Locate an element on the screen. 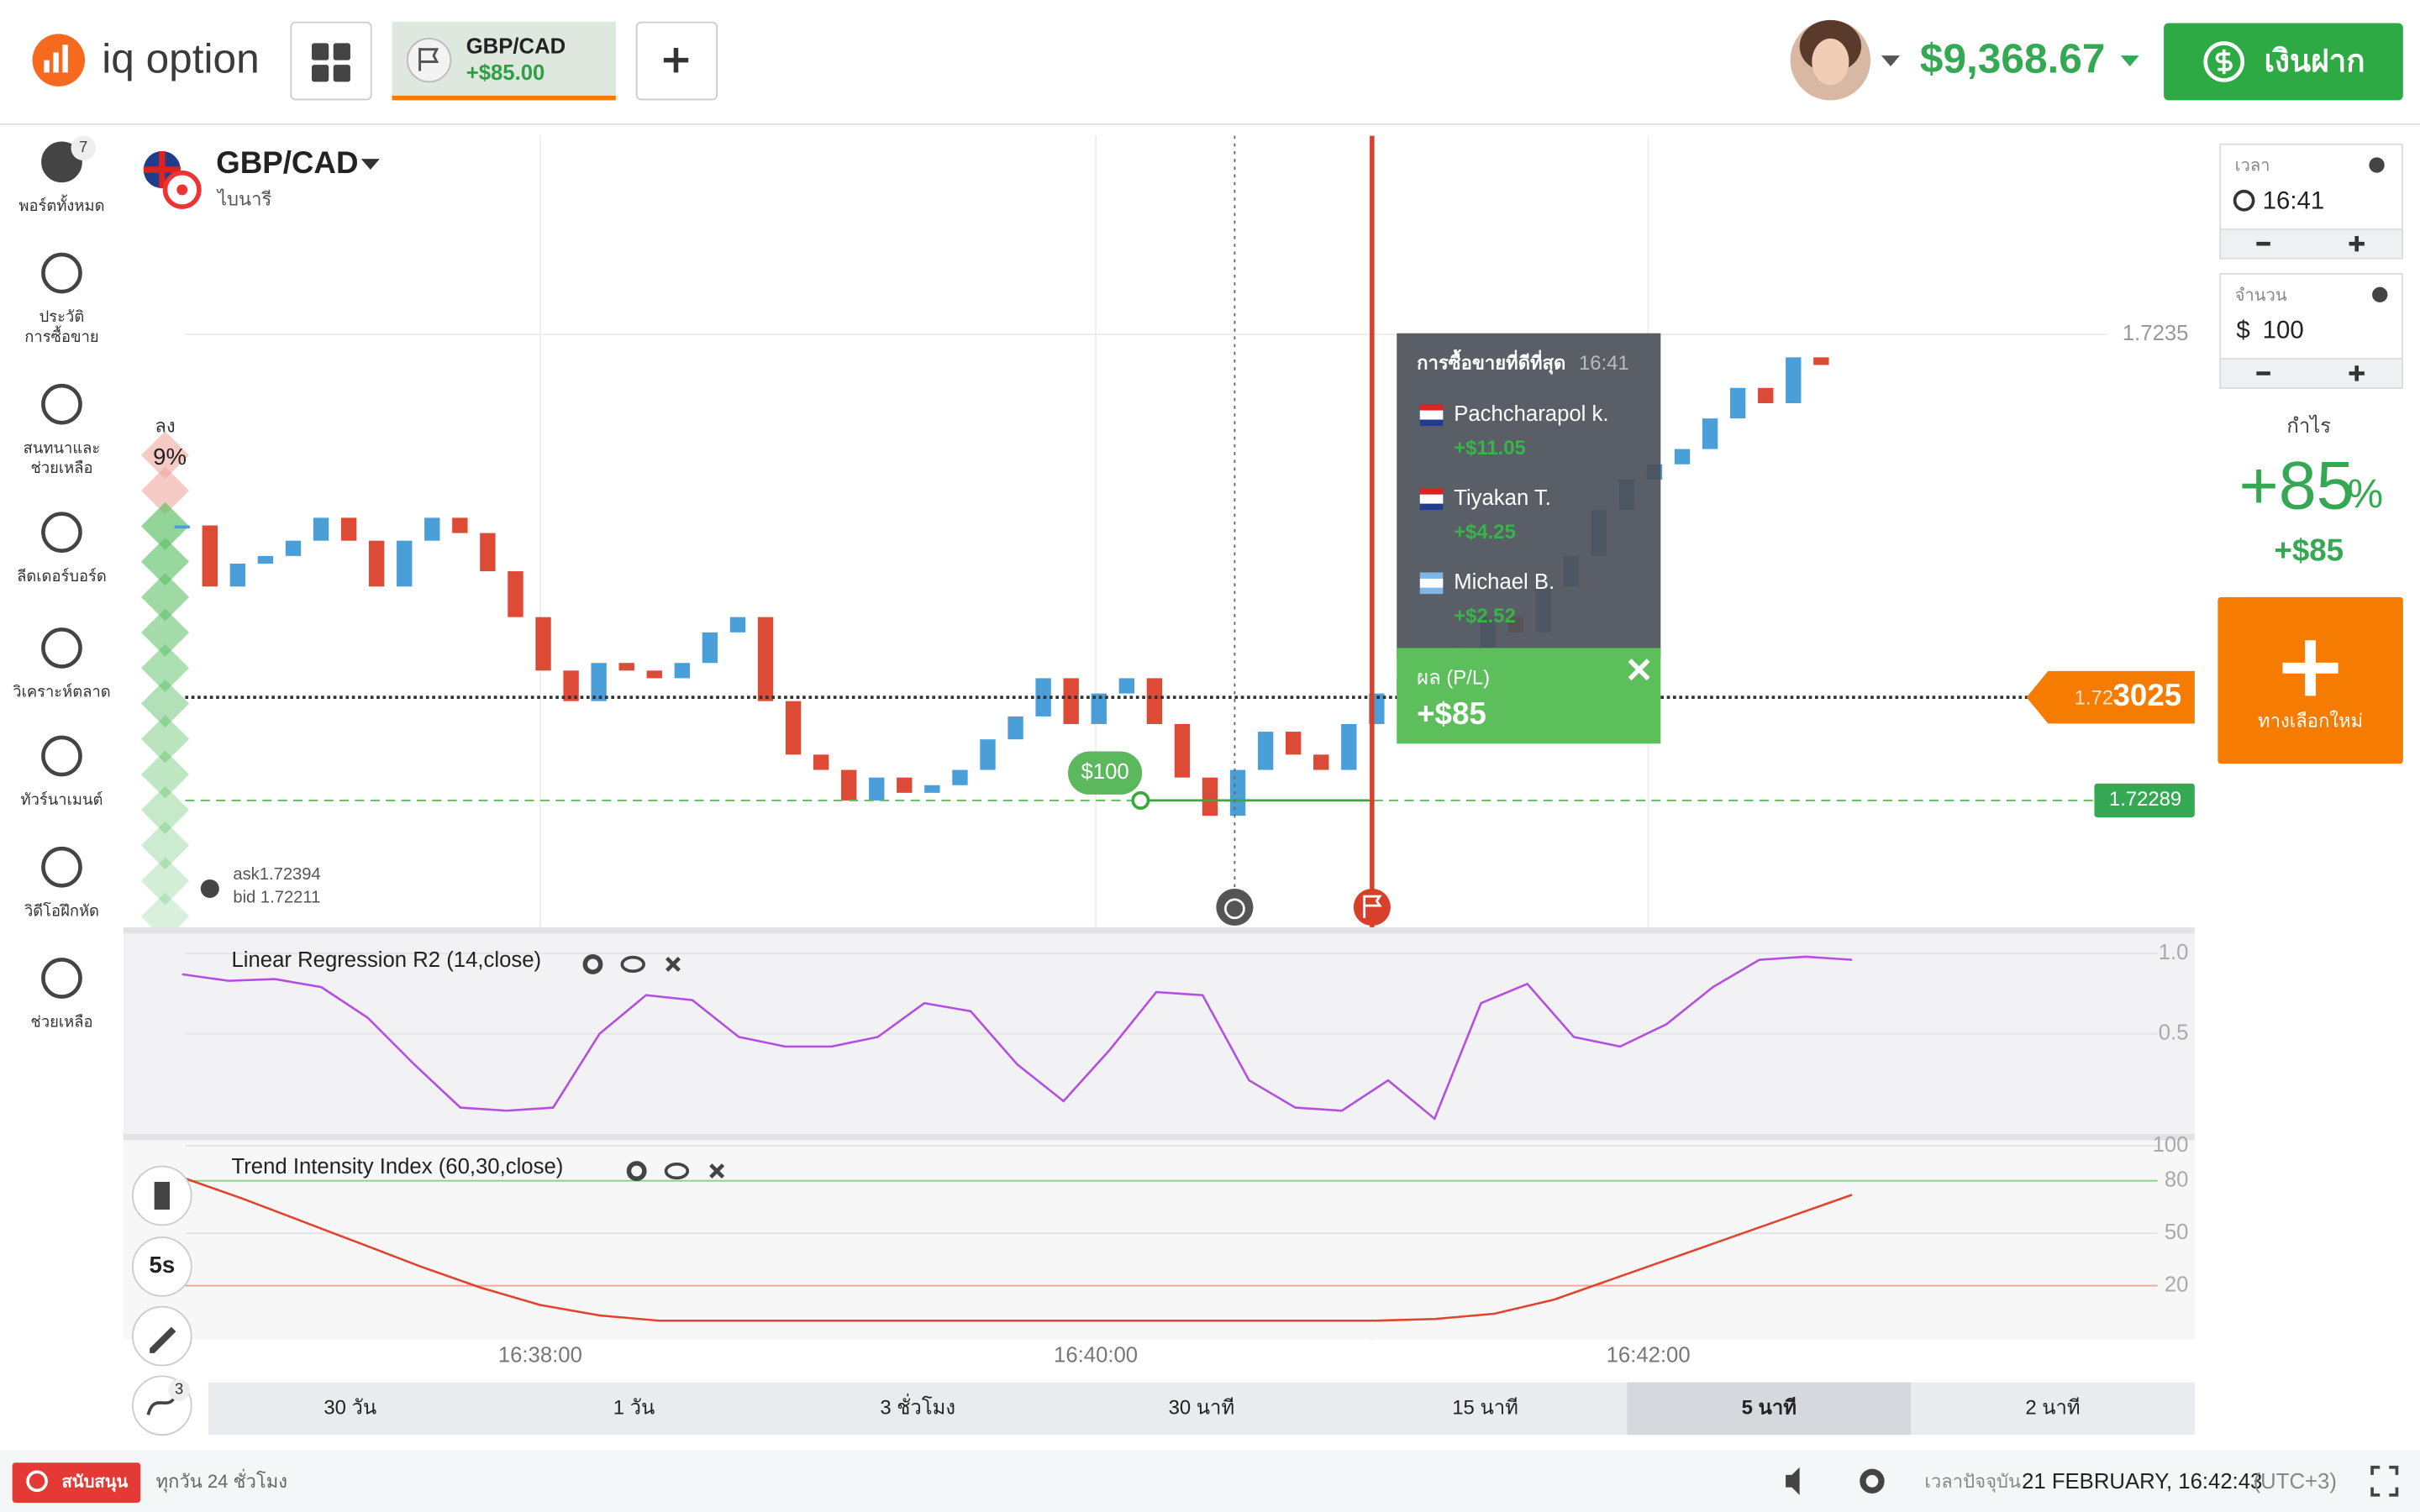  timeframe-label: 5 นาที is located at coordinates (1769, 1407).